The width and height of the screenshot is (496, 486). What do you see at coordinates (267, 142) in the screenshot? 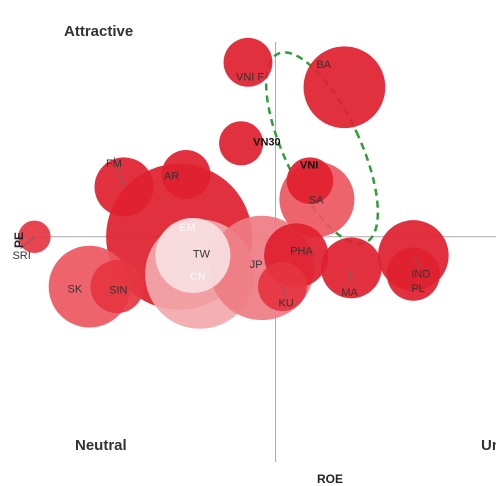
I see `bubble-label-vn30: VN30` at bounding box center [267, 142].